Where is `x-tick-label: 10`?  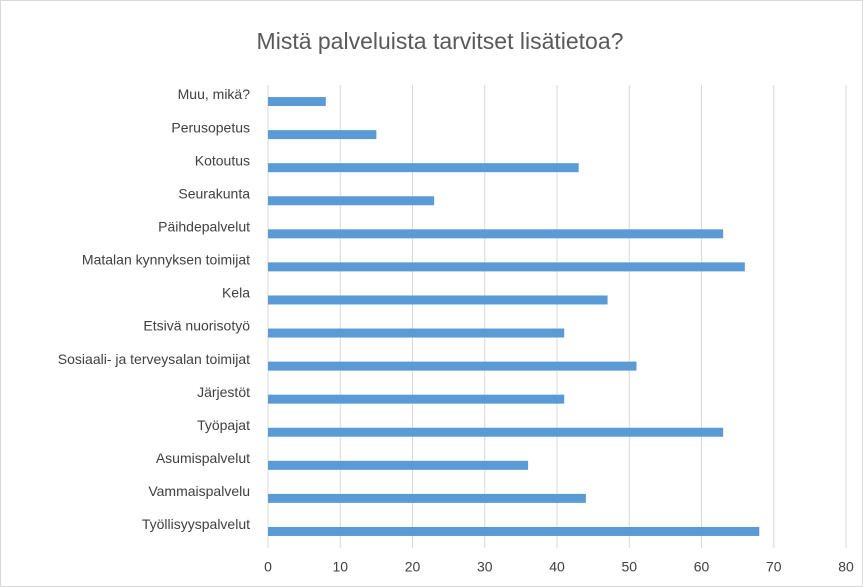 x-tick-label: 10 is located at coordinates (340, 567).